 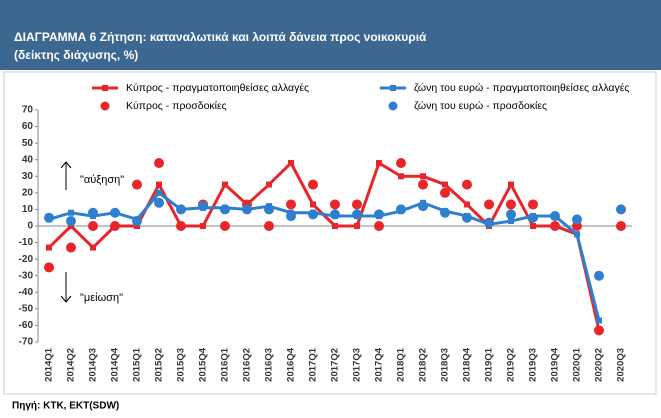 I want to click on legend-label: Κύπρος - πραγματοποιηθείσες αλλαγές, so click(x=217, y=88).